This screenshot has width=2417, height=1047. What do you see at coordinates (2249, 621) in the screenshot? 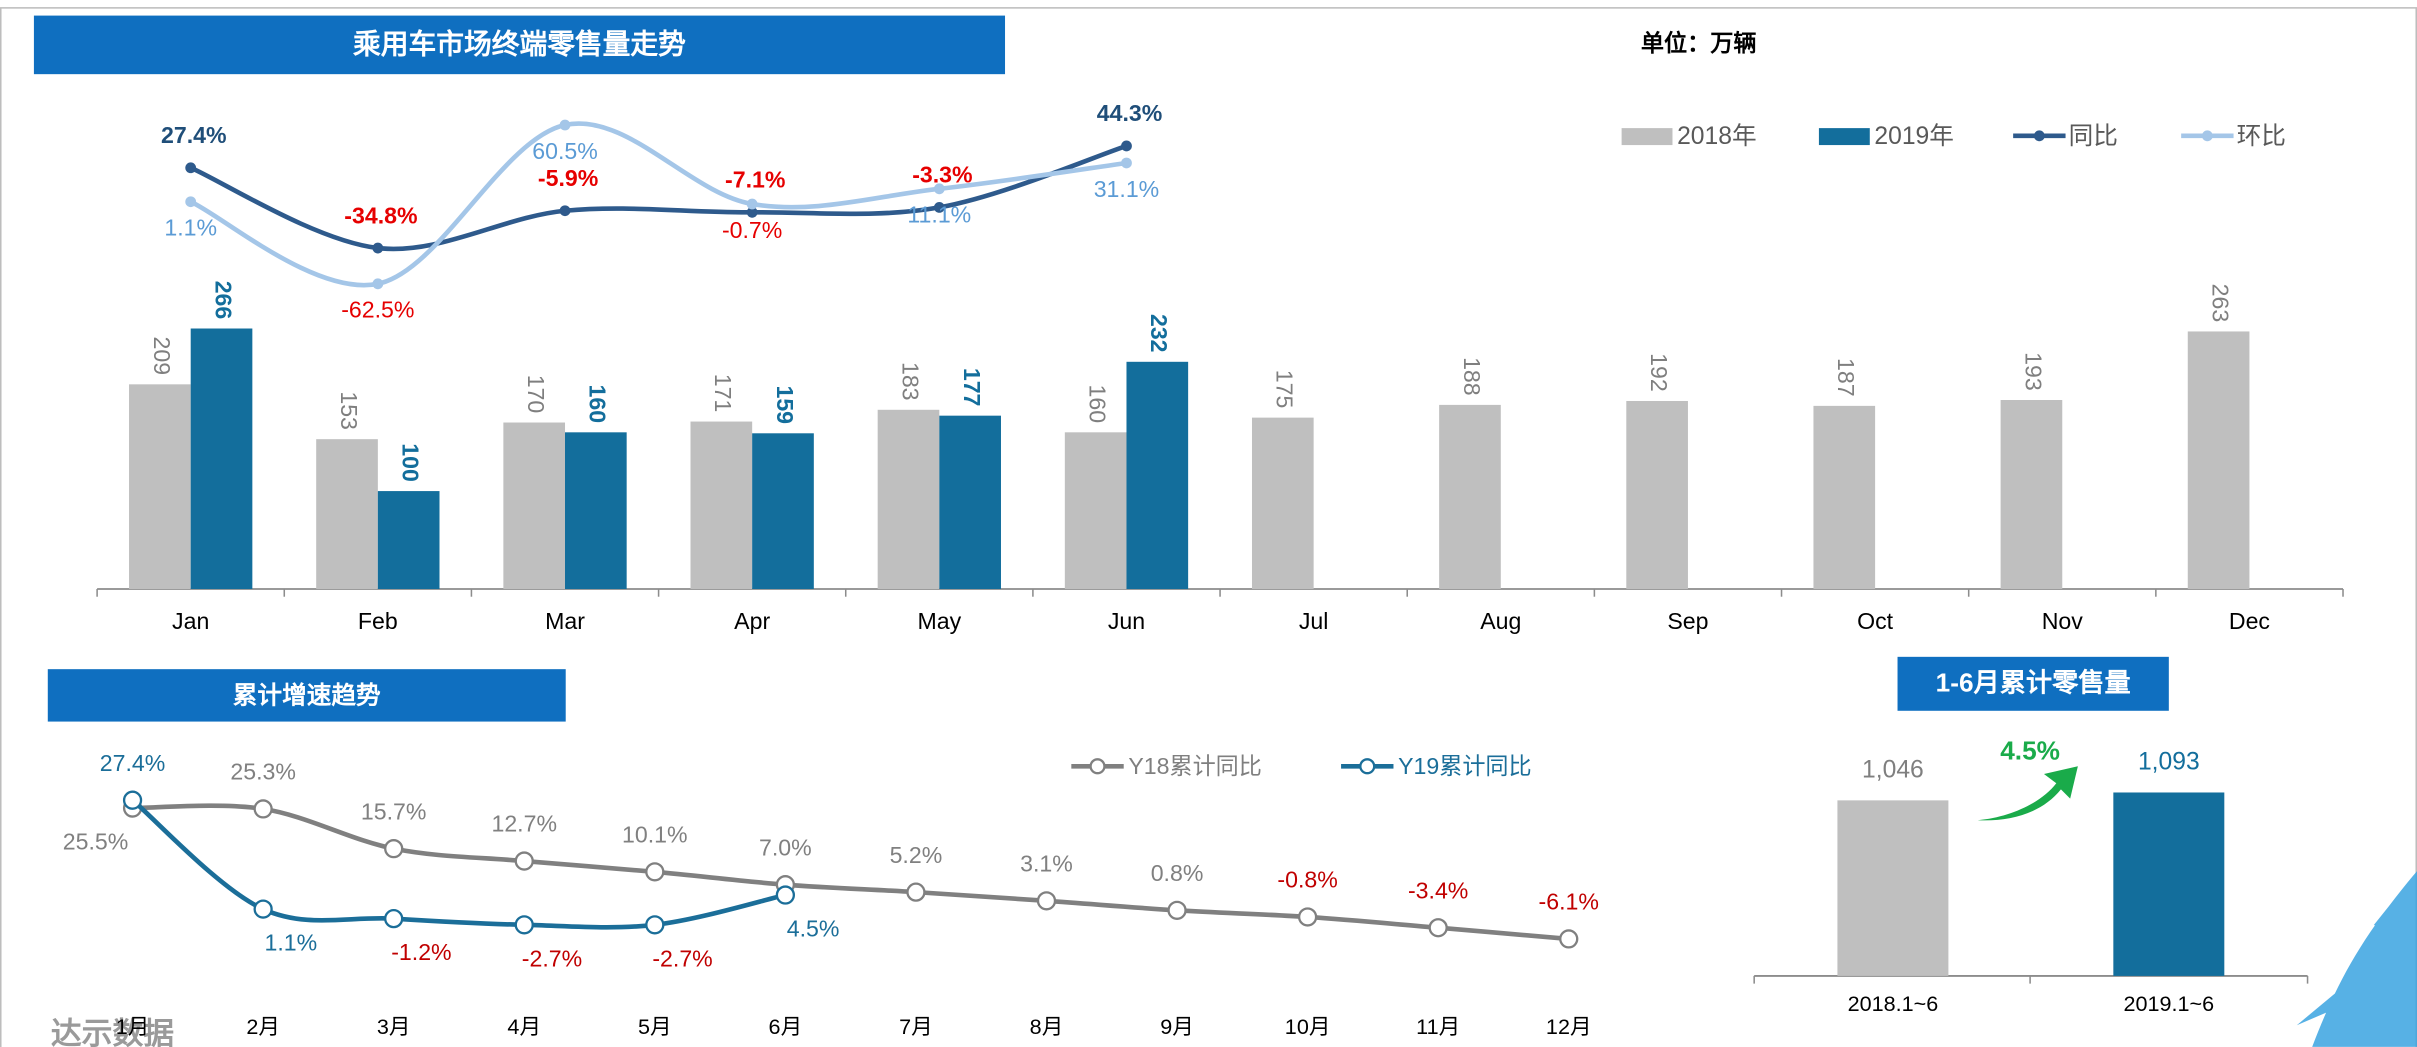
I see `x-tick-label: Dec` at bounding box center [2249, 621].